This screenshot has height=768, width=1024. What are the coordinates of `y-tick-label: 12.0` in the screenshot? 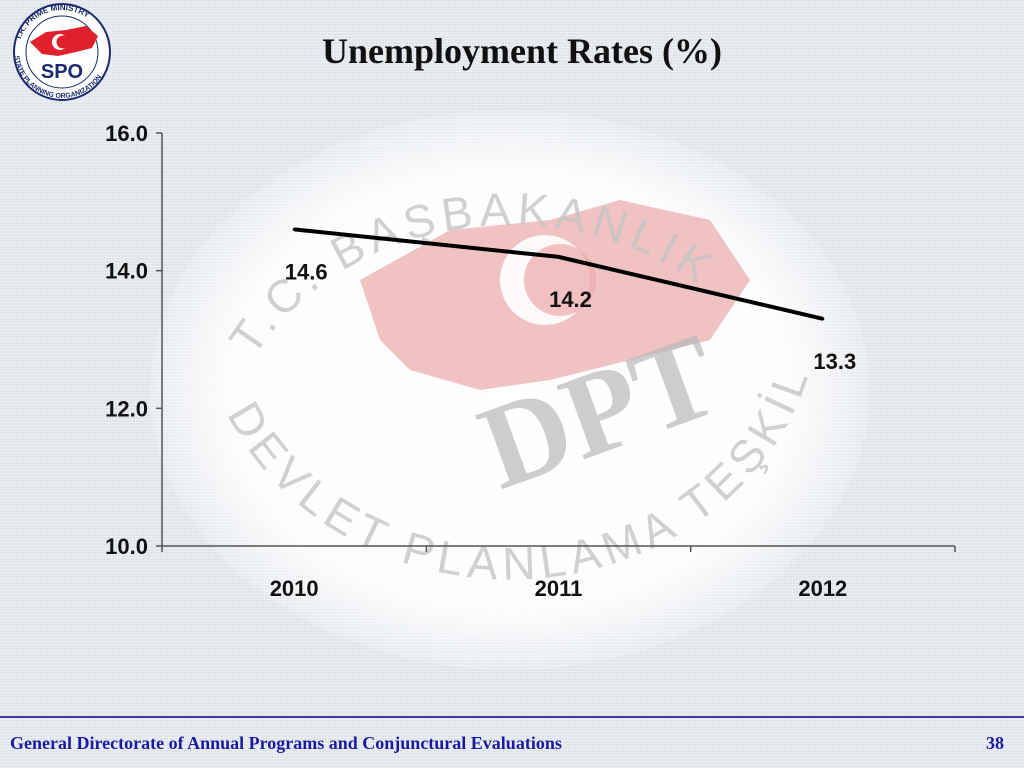 It's located at (126, 408).